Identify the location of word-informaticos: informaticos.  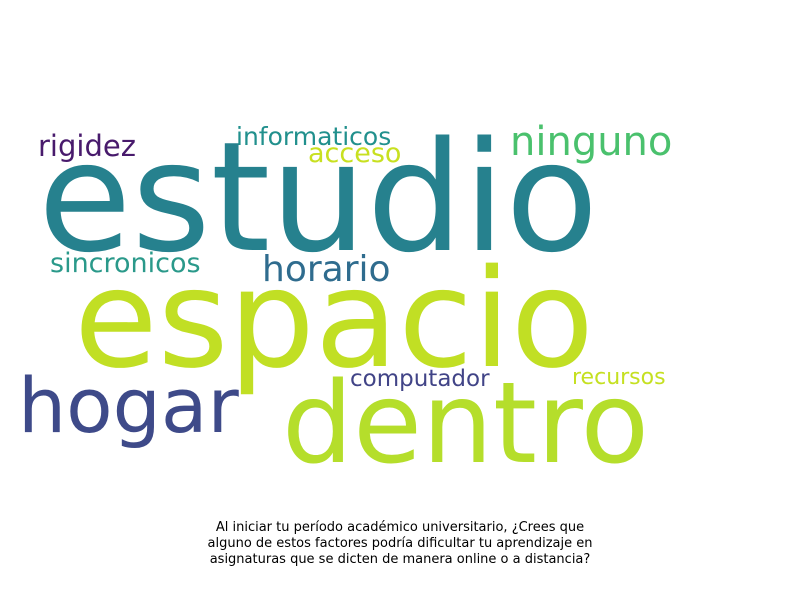
(314, 136).